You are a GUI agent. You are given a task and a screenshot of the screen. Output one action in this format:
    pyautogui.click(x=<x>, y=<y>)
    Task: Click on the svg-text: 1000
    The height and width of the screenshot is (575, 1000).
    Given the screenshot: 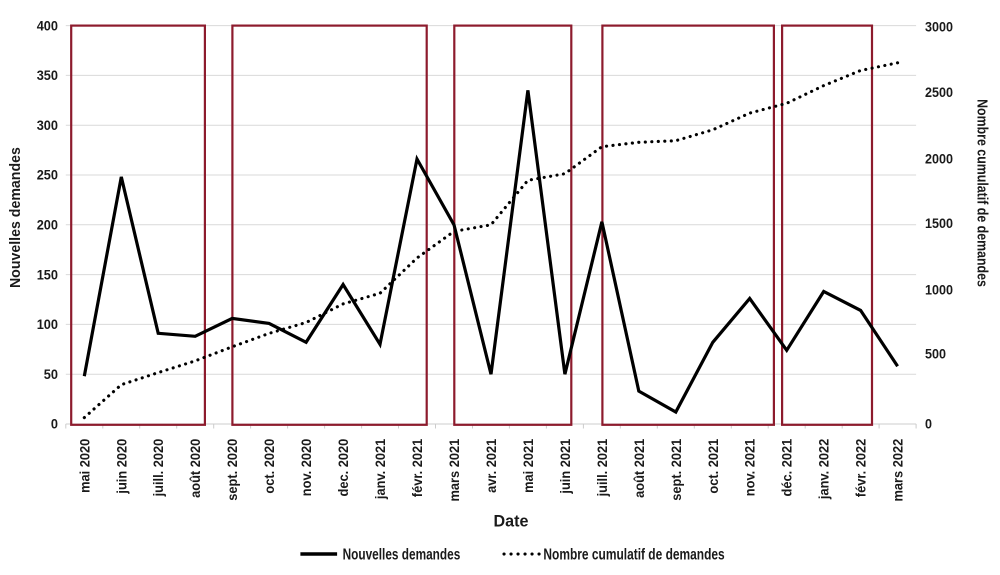 What is the action you would take?
    pyautogui.click(x=939, y=290)
    